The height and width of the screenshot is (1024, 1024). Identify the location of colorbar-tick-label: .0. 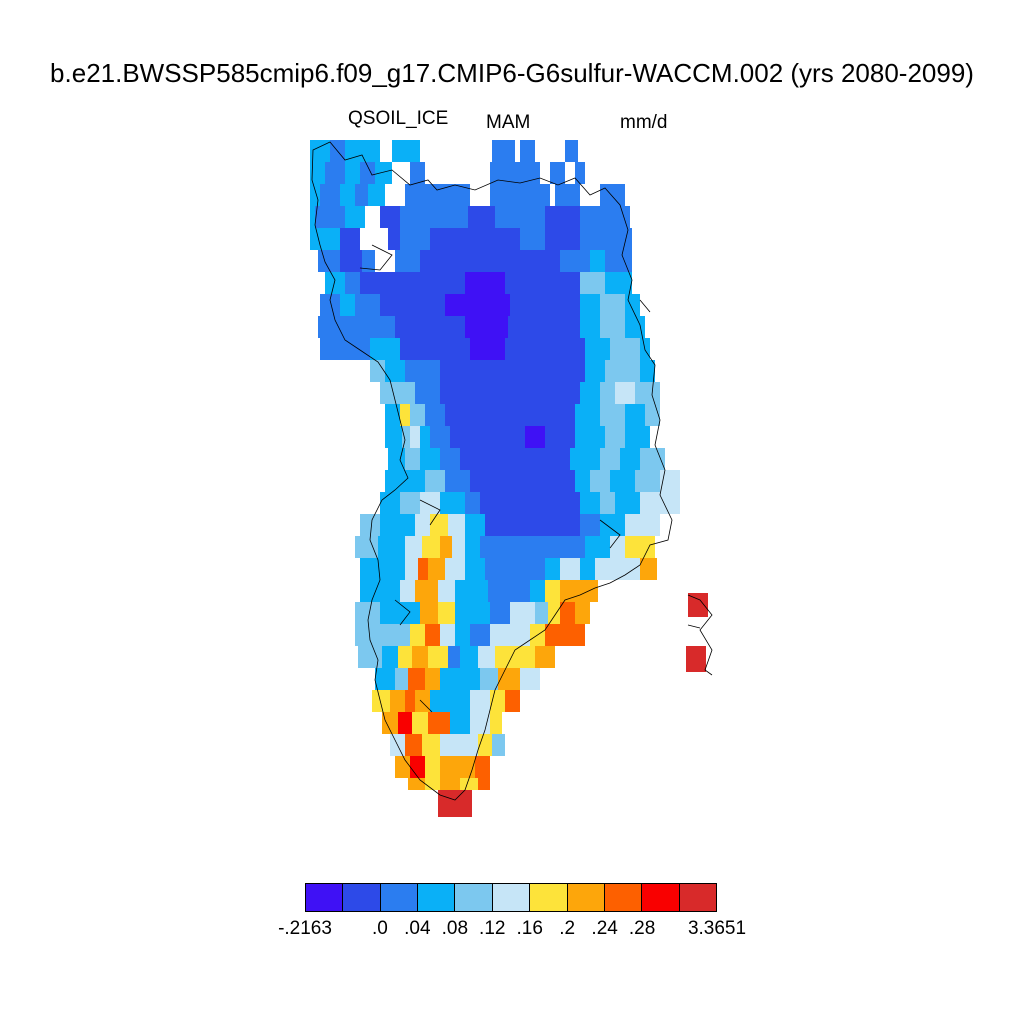
(379, 928).